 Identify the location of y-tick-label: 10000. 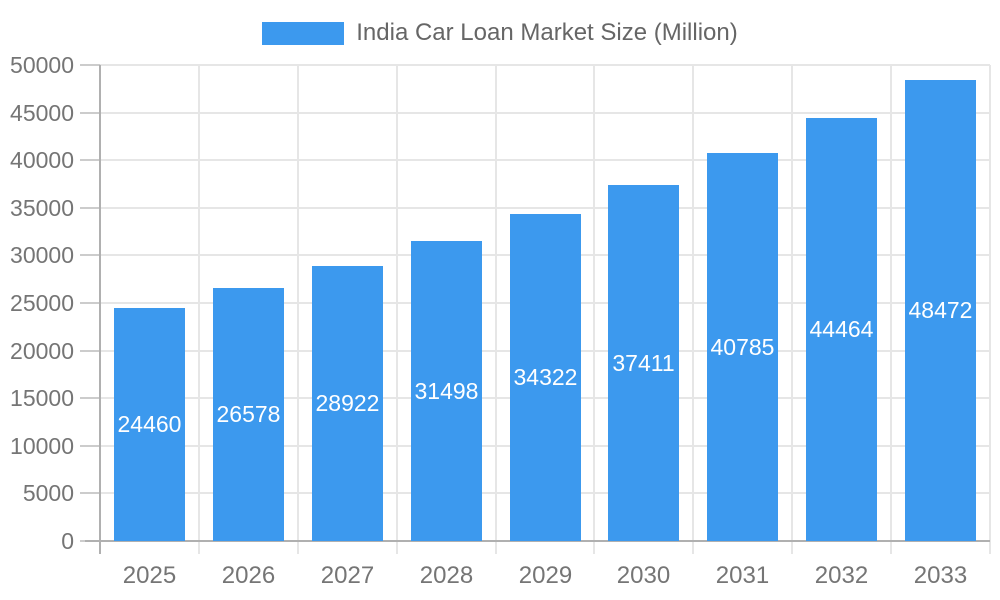
(42, 446).